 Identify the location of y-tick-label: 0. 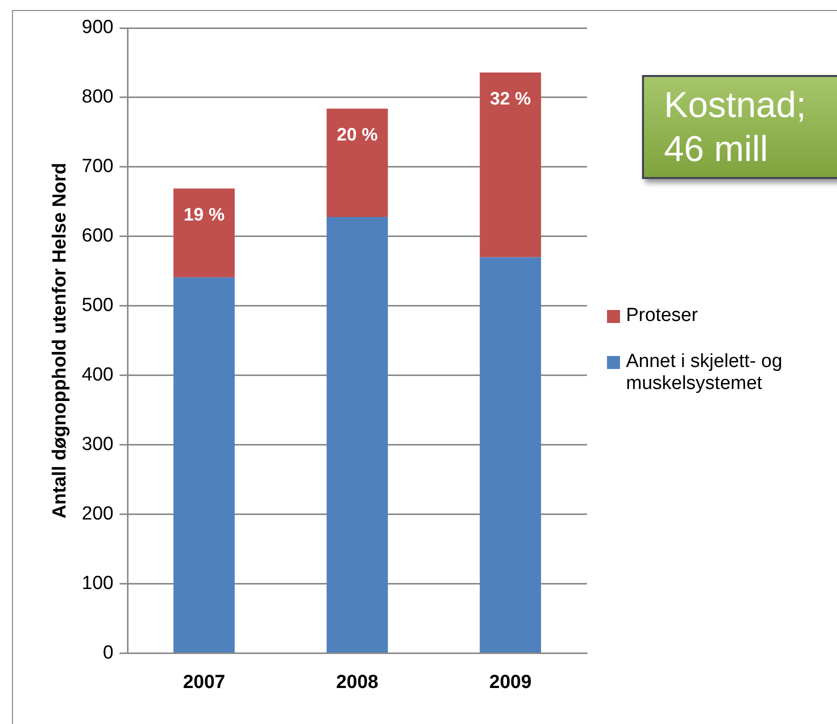
(108, 653).